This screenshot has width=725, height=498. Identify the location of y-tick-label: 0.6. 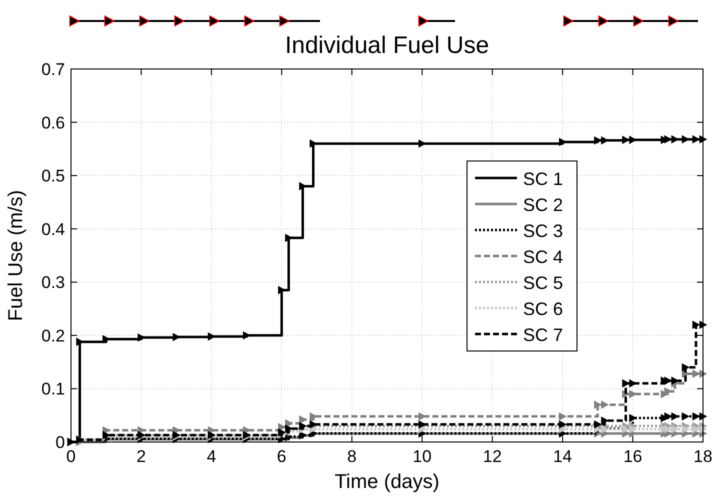
(53, 122).